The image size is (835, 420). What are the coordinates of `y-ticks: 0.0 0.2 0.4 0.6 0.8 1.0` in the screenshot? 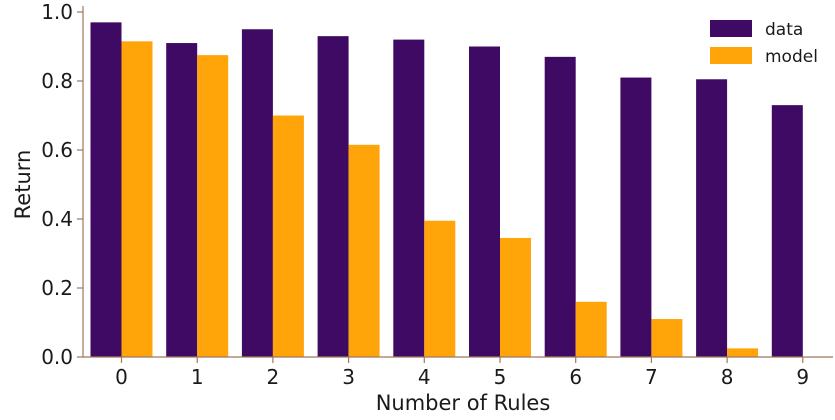 It's located at (62, 184).